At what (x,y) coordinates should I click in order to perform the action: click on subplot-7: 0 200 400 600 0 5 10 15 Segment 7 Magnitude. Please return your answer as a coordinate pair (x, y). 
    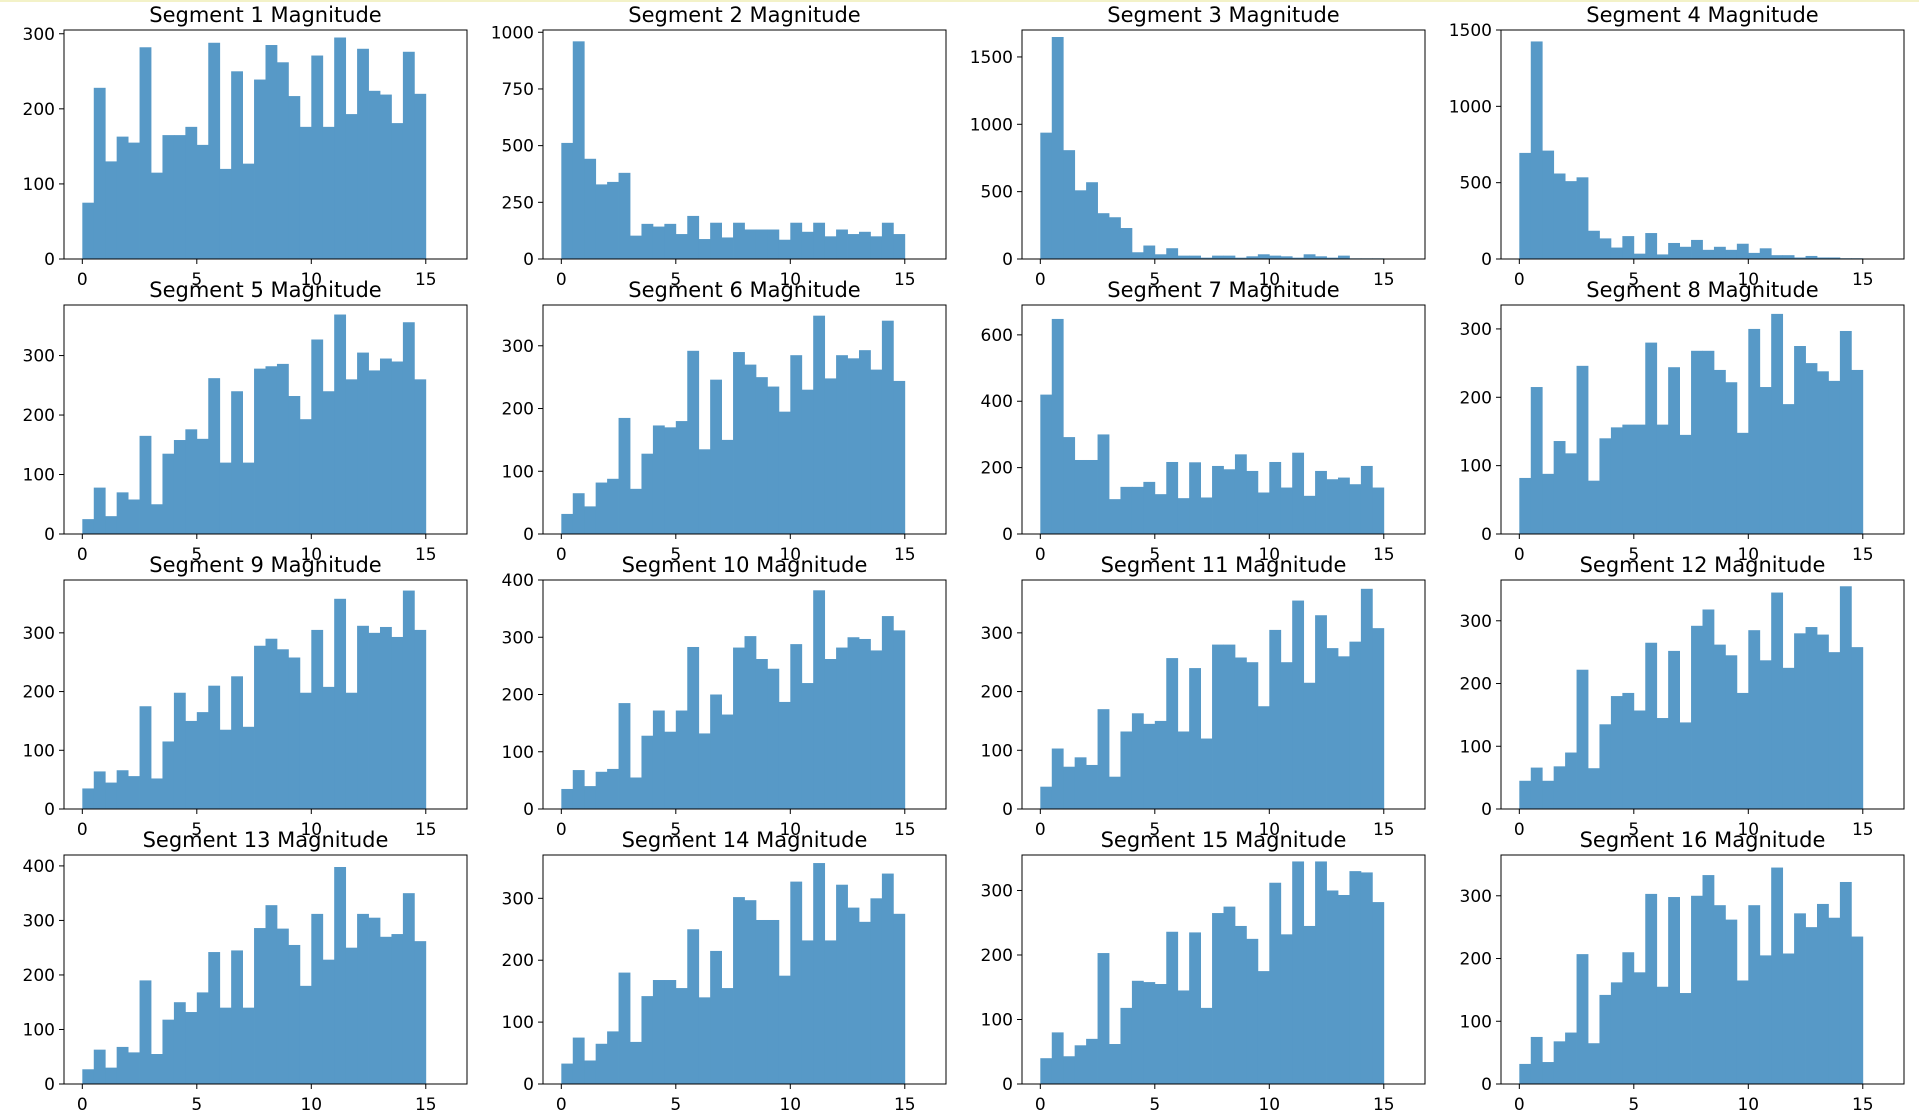
    Looking at the image, I should click on (1203, 421).